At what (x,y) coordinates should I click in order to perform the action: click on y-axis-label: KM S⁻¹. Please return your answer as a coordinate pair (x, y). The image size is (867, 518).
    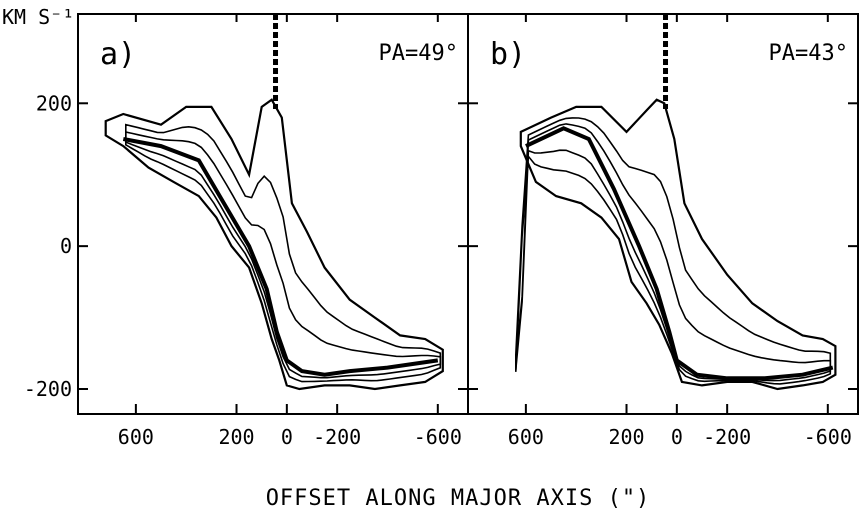
    Looking at the image, I should click on (38, 17).